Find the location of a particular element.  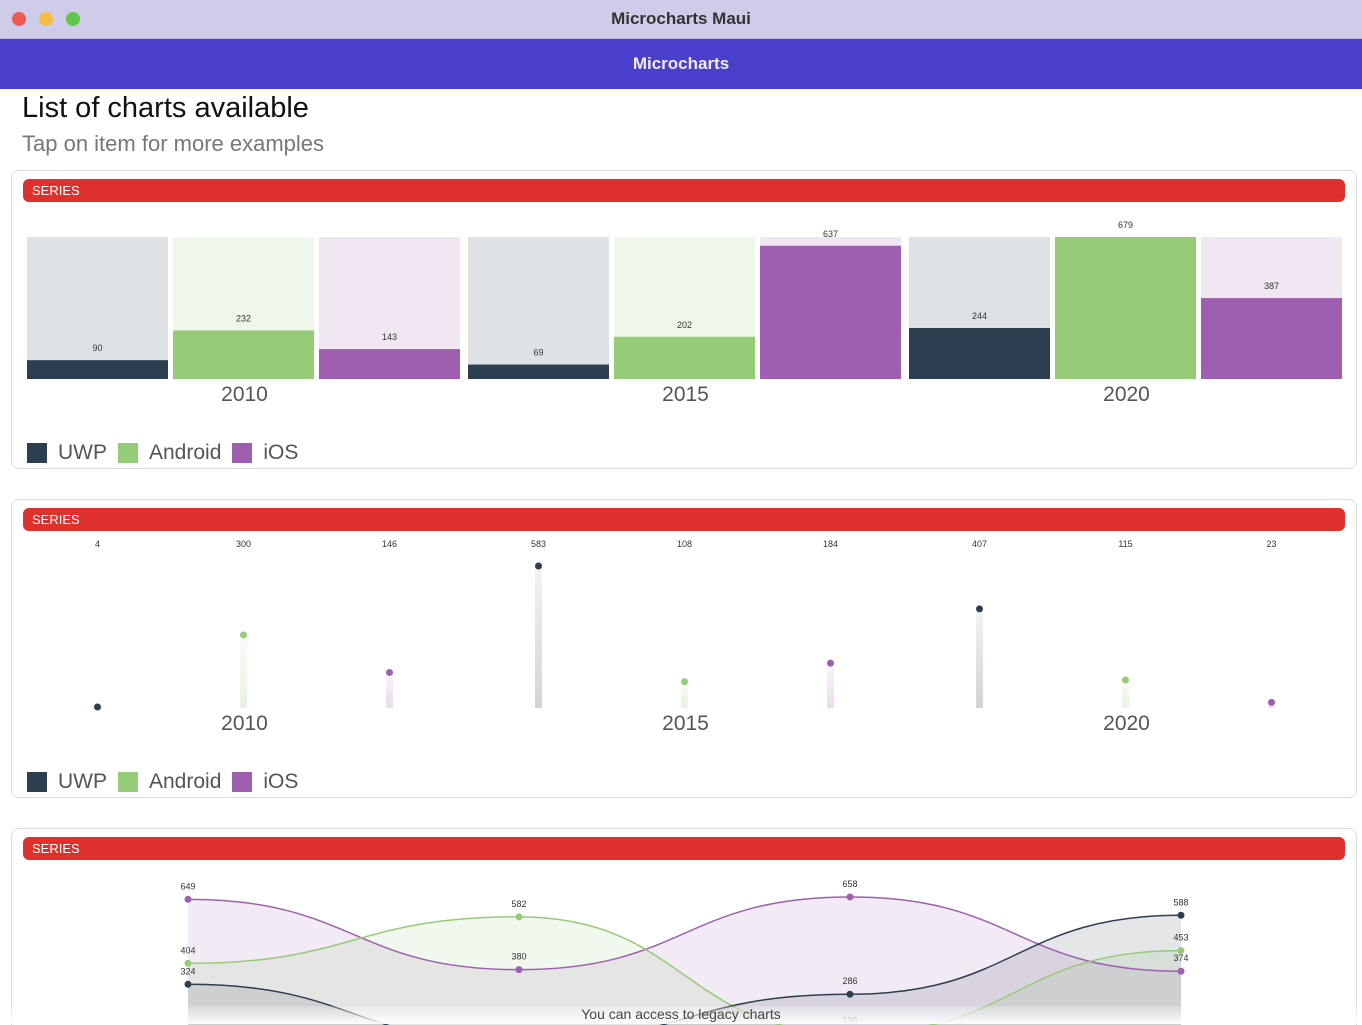

point-value-label: 300 is located at coordinates (243, 544).